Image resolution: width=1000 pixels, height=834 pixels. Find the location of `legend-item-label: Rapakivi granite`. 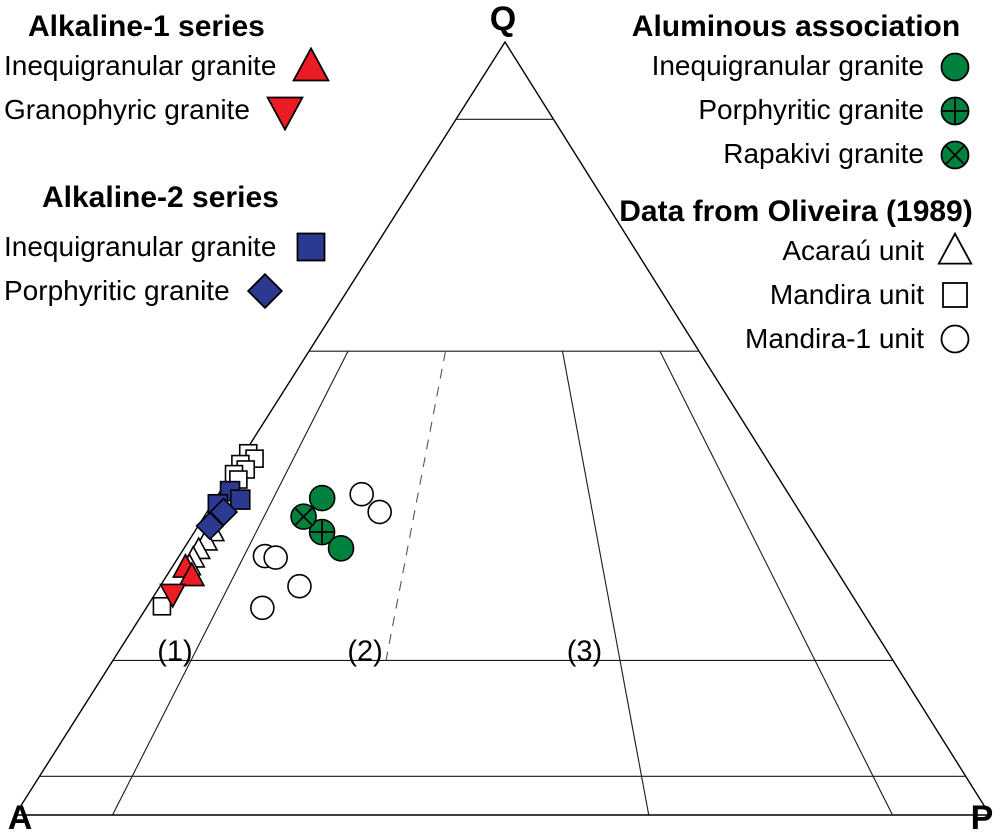

legend-item-label: Rapakivi granite is located at coordinates (823, 154).